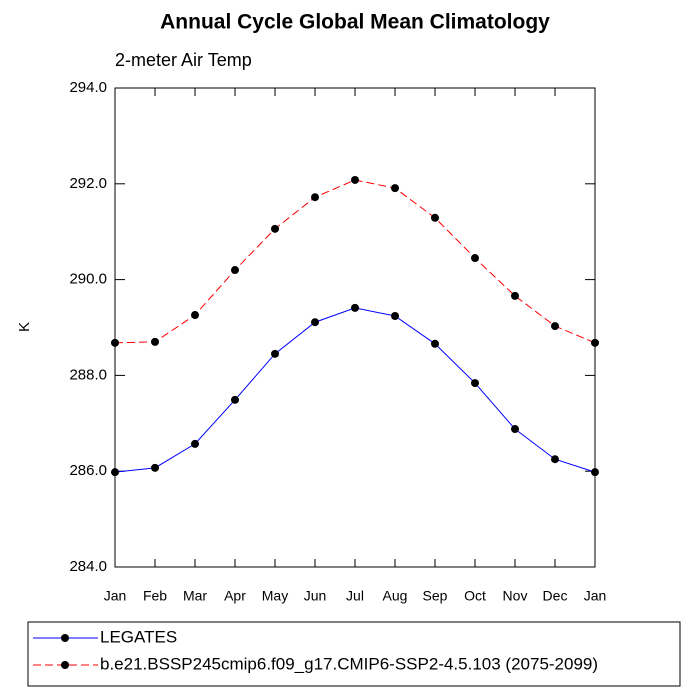 This screenshot has height=700, width=700. I want to click on legend-box, so click(354, 654).